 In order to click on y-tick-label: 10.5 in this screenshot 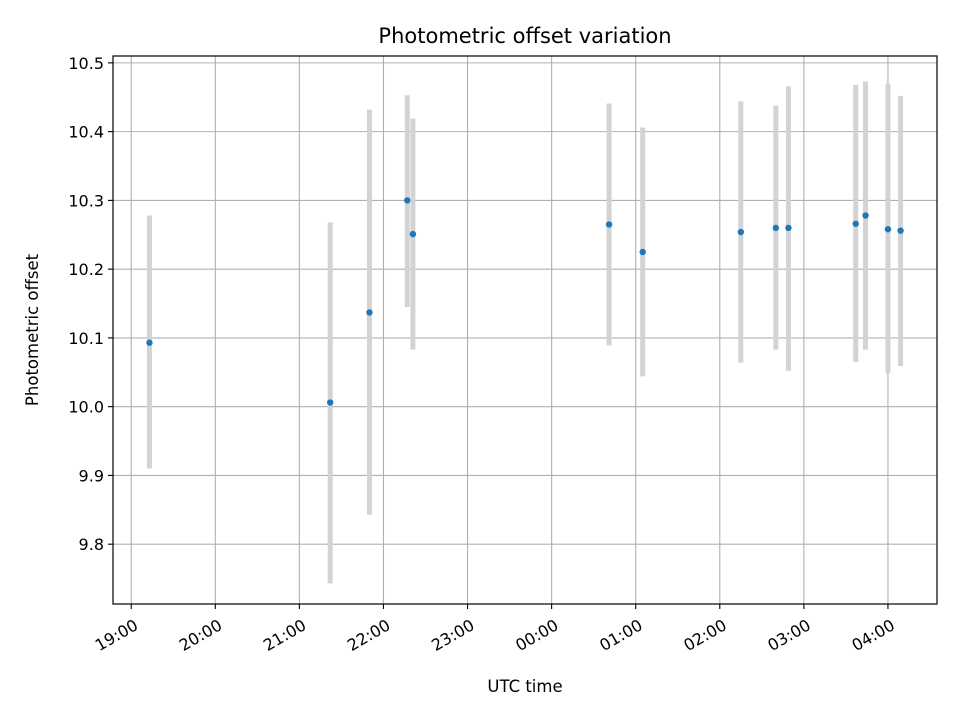, I will do `click(86, 63)`.